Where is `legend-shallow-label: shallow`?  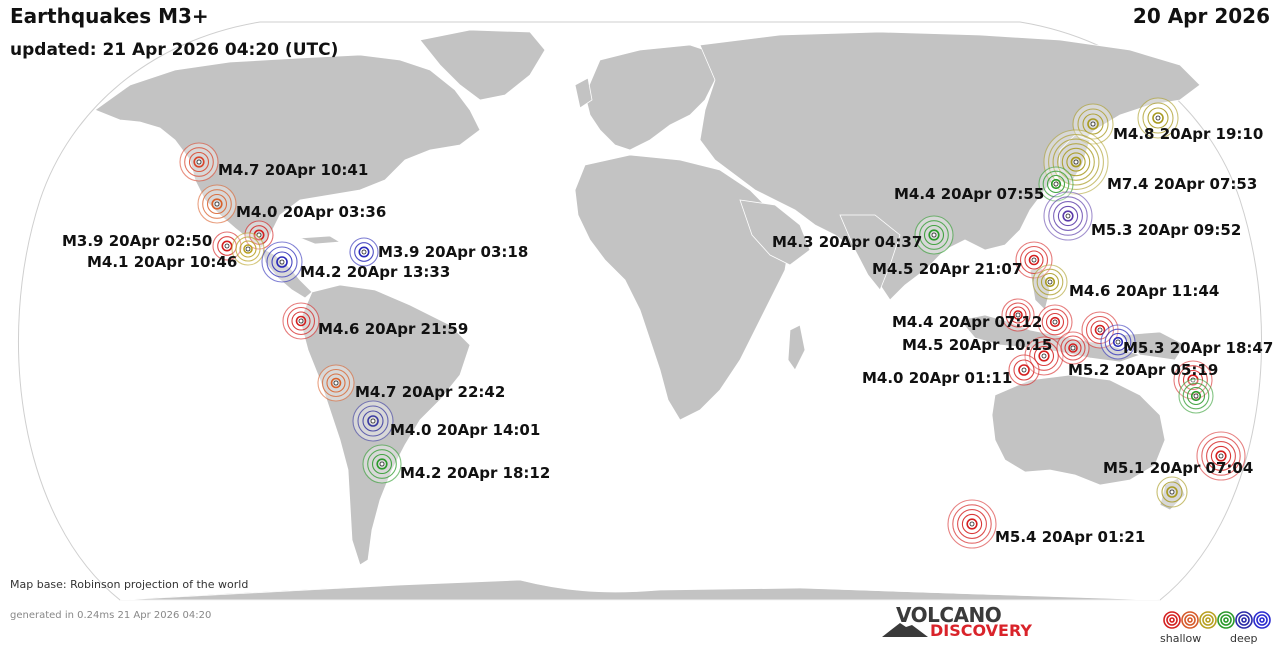
legend-shallow-label: shallow is located at coordinates (1181, 638).